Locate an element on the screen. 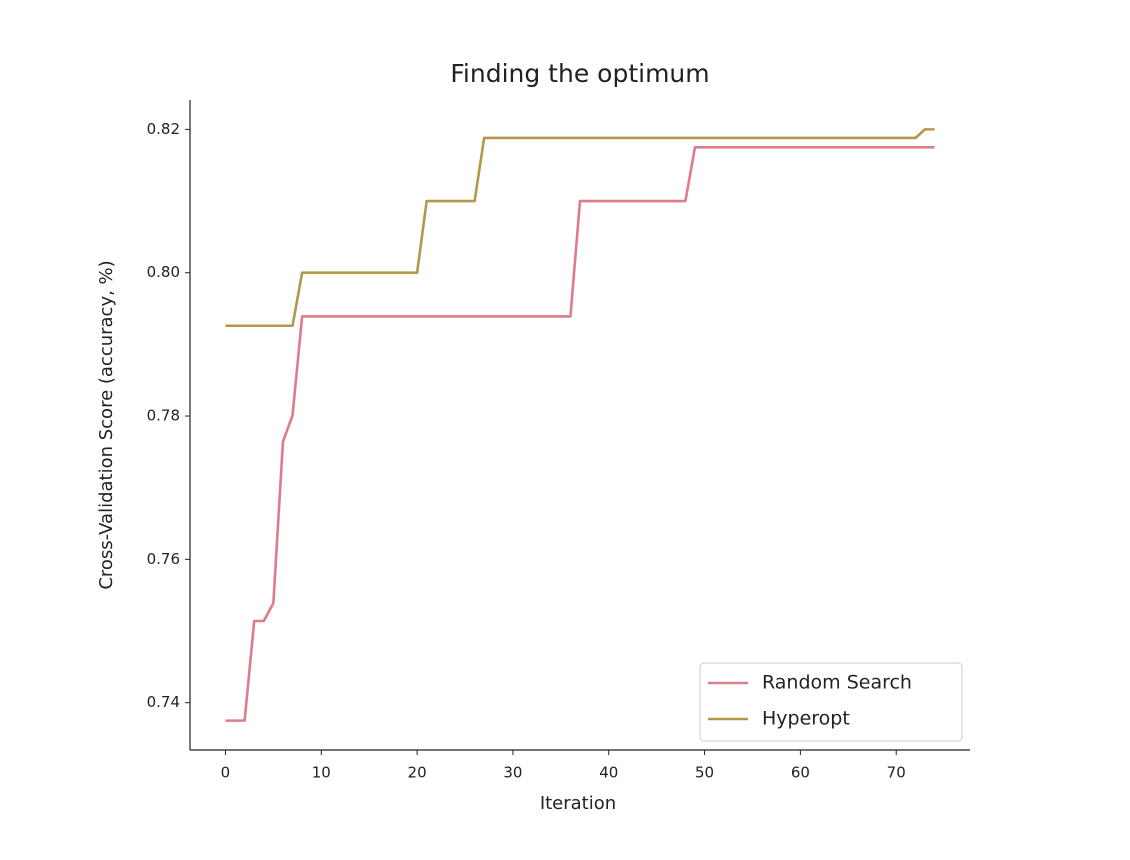 The image size is (1130, 860). y-tick-label: 0.78 is located at coordinates (163, 416).